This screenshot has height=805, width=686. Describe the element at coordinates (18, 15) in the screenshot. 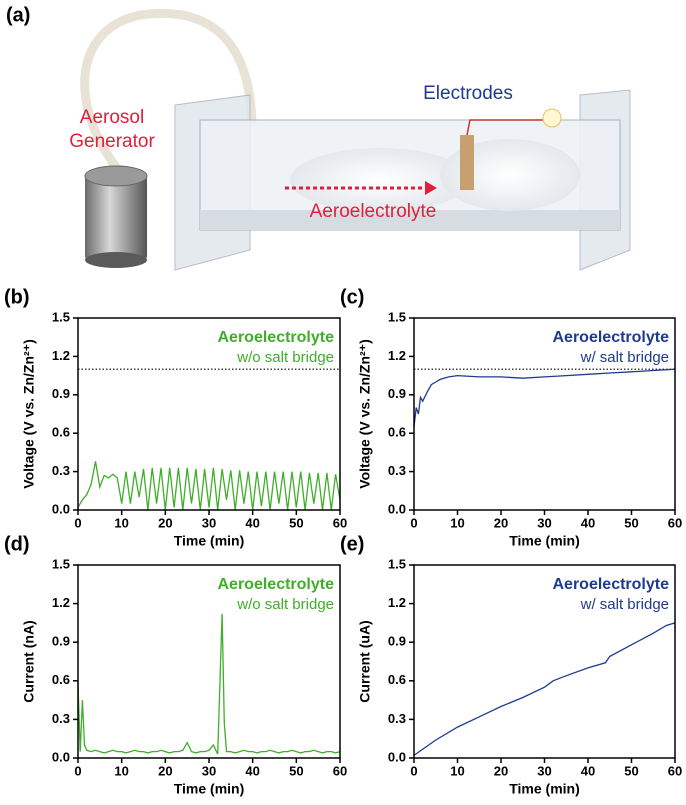

I see `panel-label: (a)` at that location.